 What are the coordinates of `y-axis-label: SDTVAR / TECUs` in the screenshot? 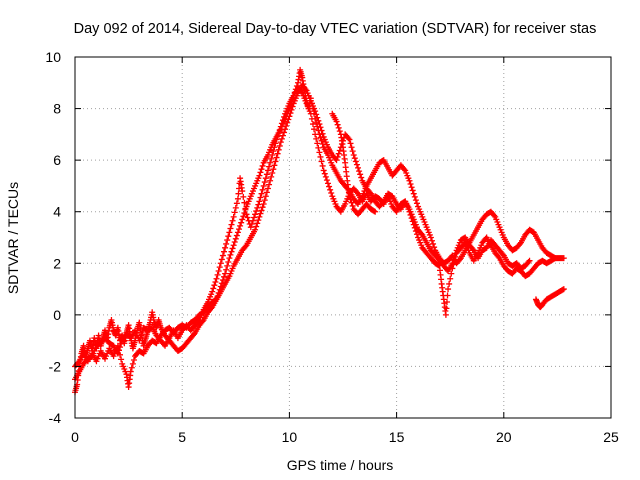 It's located at (13, 238).